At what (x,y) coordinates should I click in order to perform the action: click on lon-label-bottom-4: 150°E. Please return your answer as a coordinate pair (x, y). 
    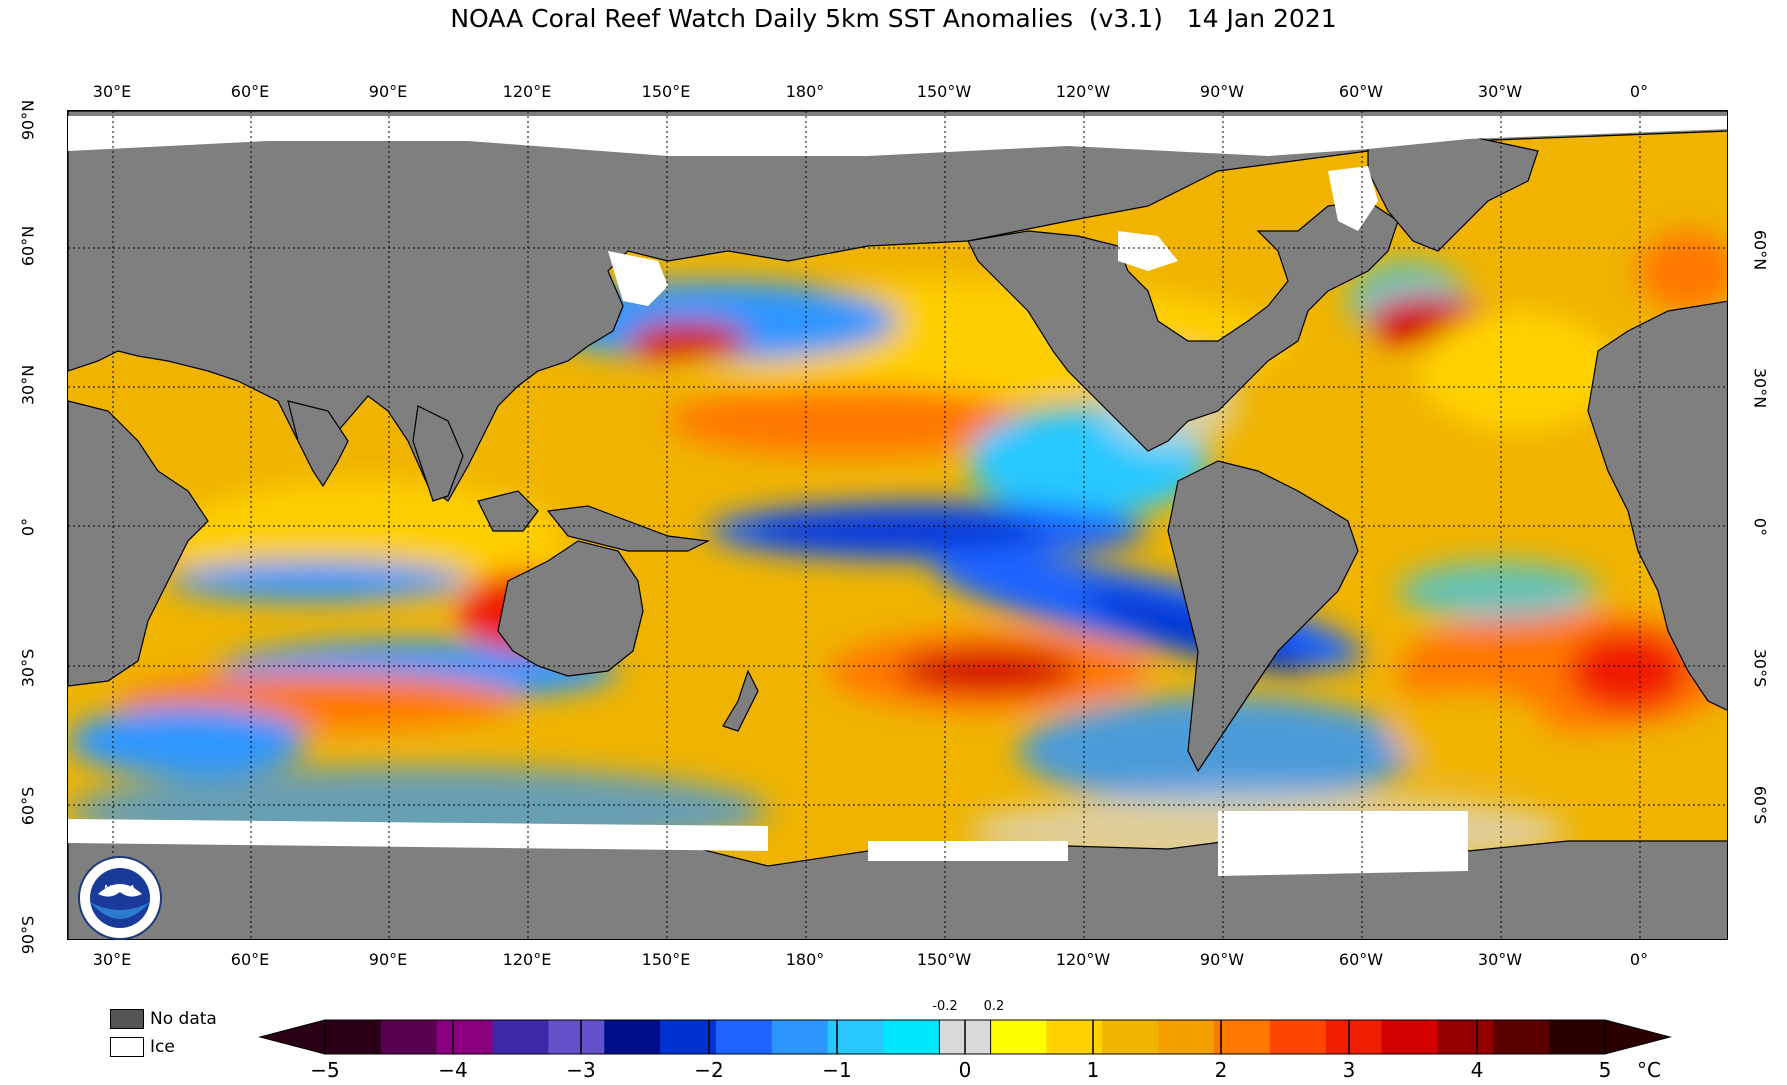
    Looking at the image, I should click on (666, 959).